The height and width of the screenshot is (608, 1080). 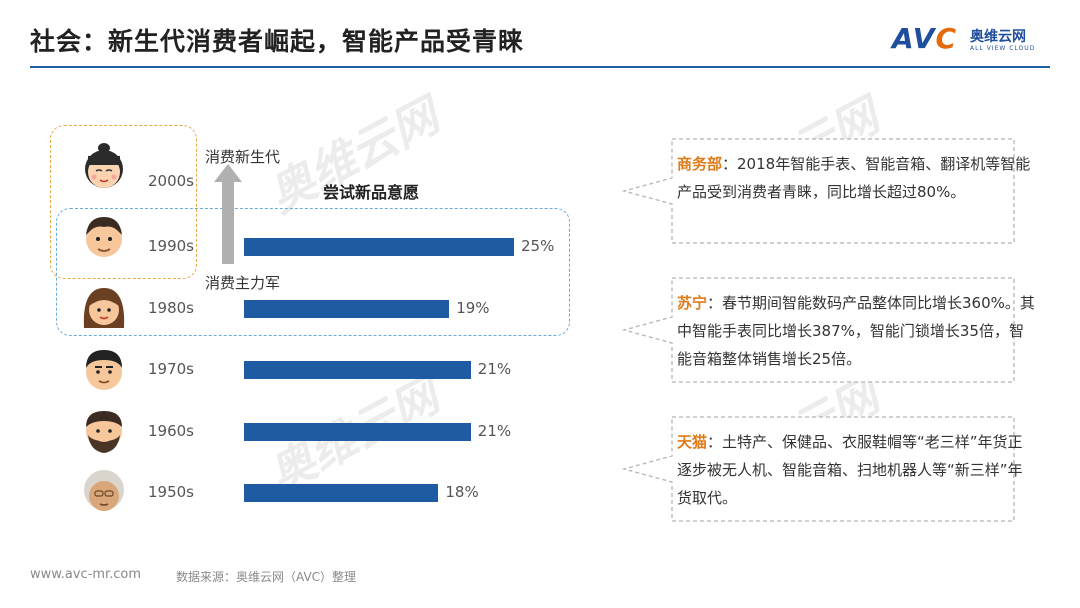 I want to click on logo-wordmark: AVC, so click(x=925, y=38).